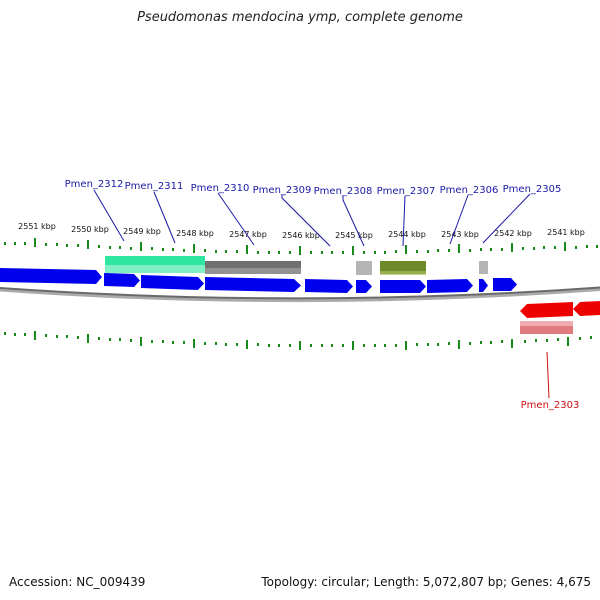  I want to click on forward-label-leaders, so click(312, 218).